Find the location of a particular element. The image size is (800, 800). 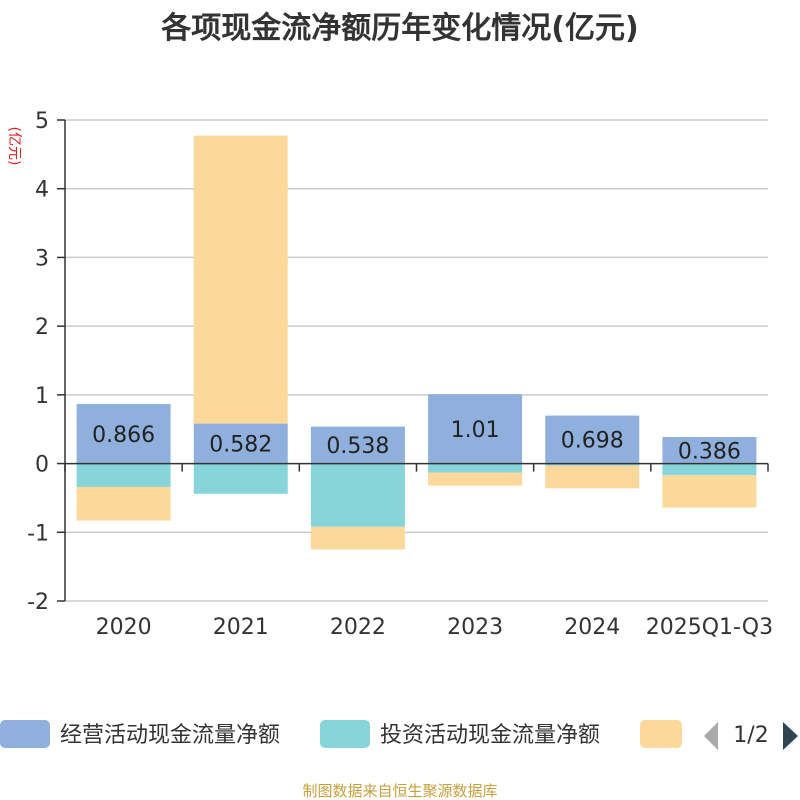

bar-series0-2024 is located at coordinates (592, 439).